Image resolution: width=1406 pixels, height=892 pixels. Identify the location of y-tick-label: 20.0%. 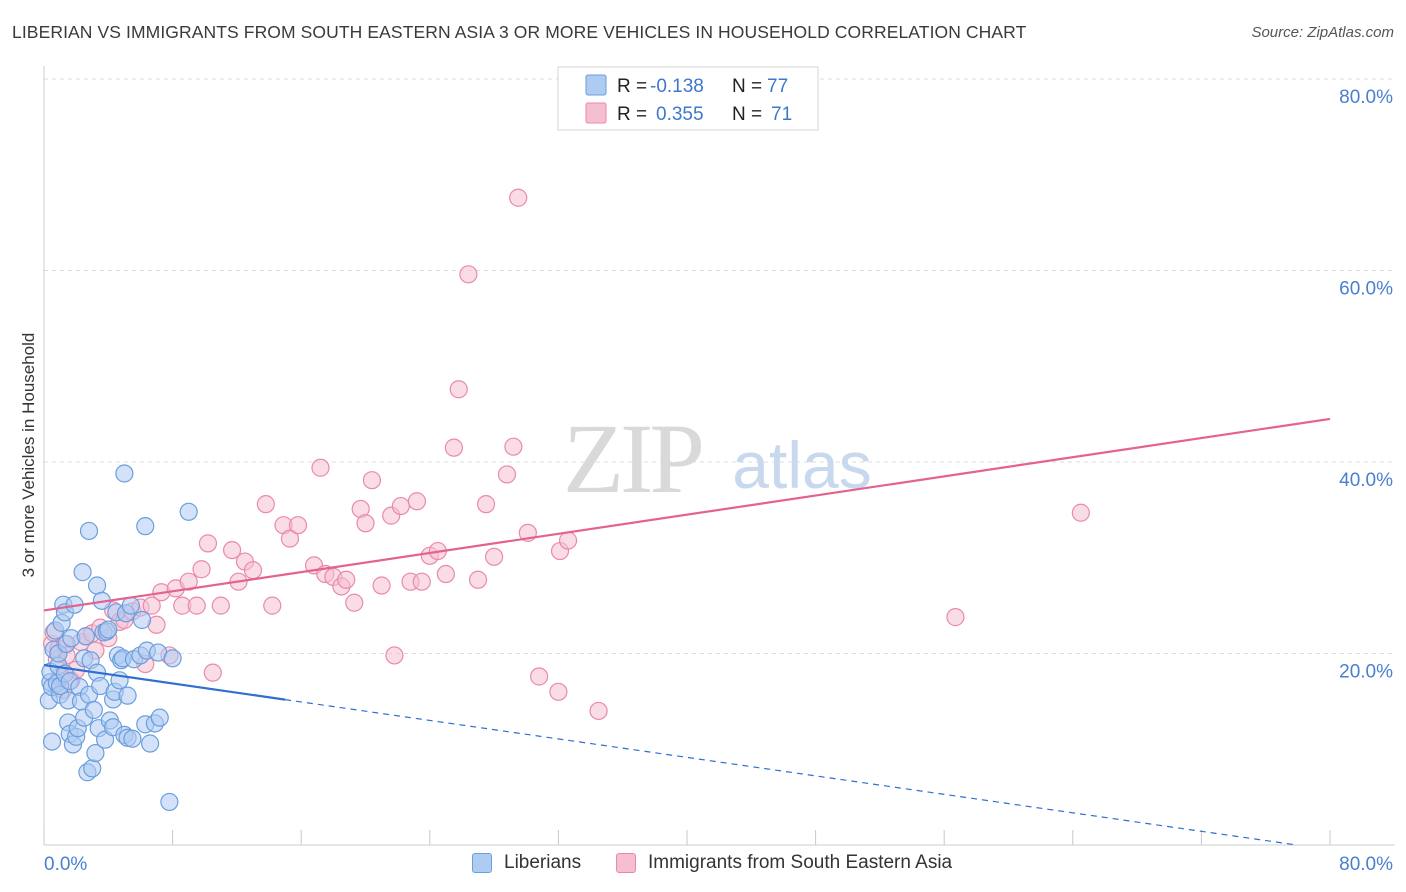
(1366, 672).